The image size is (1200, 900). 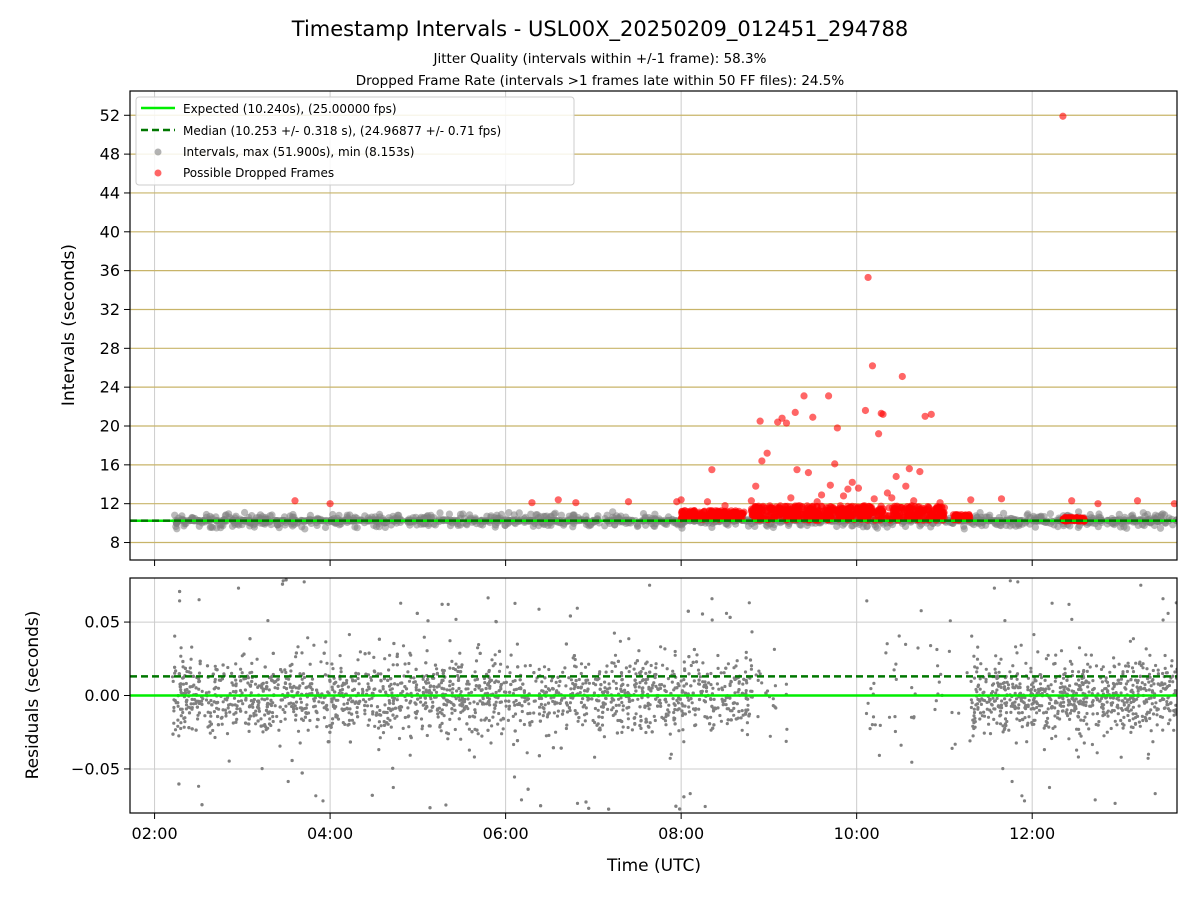 What do you see at coordinates (110, 115) in the screenshot?
I see `intervals-y-tick-label: 52` at bounding box center [110, 115].